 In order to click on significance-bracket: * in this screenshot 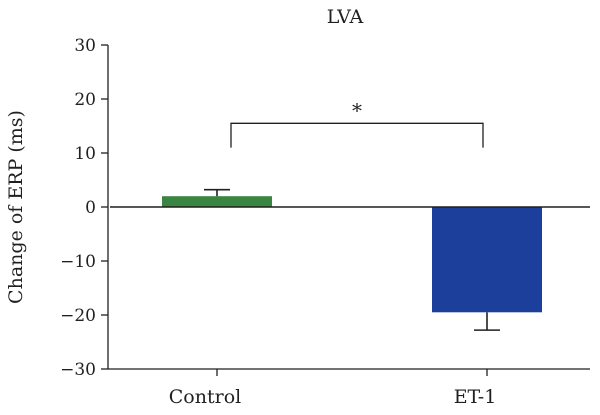, I will do `click(357, 123)`.